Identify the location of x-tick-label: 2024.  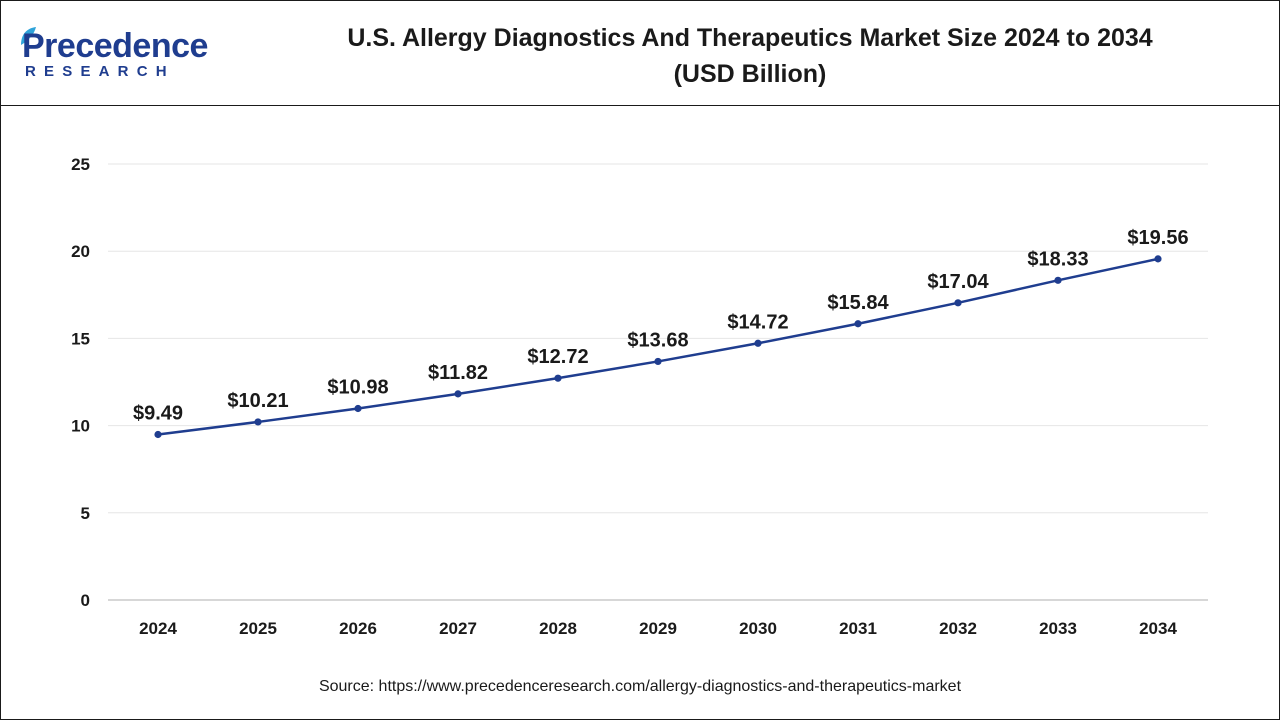
(158, 628).